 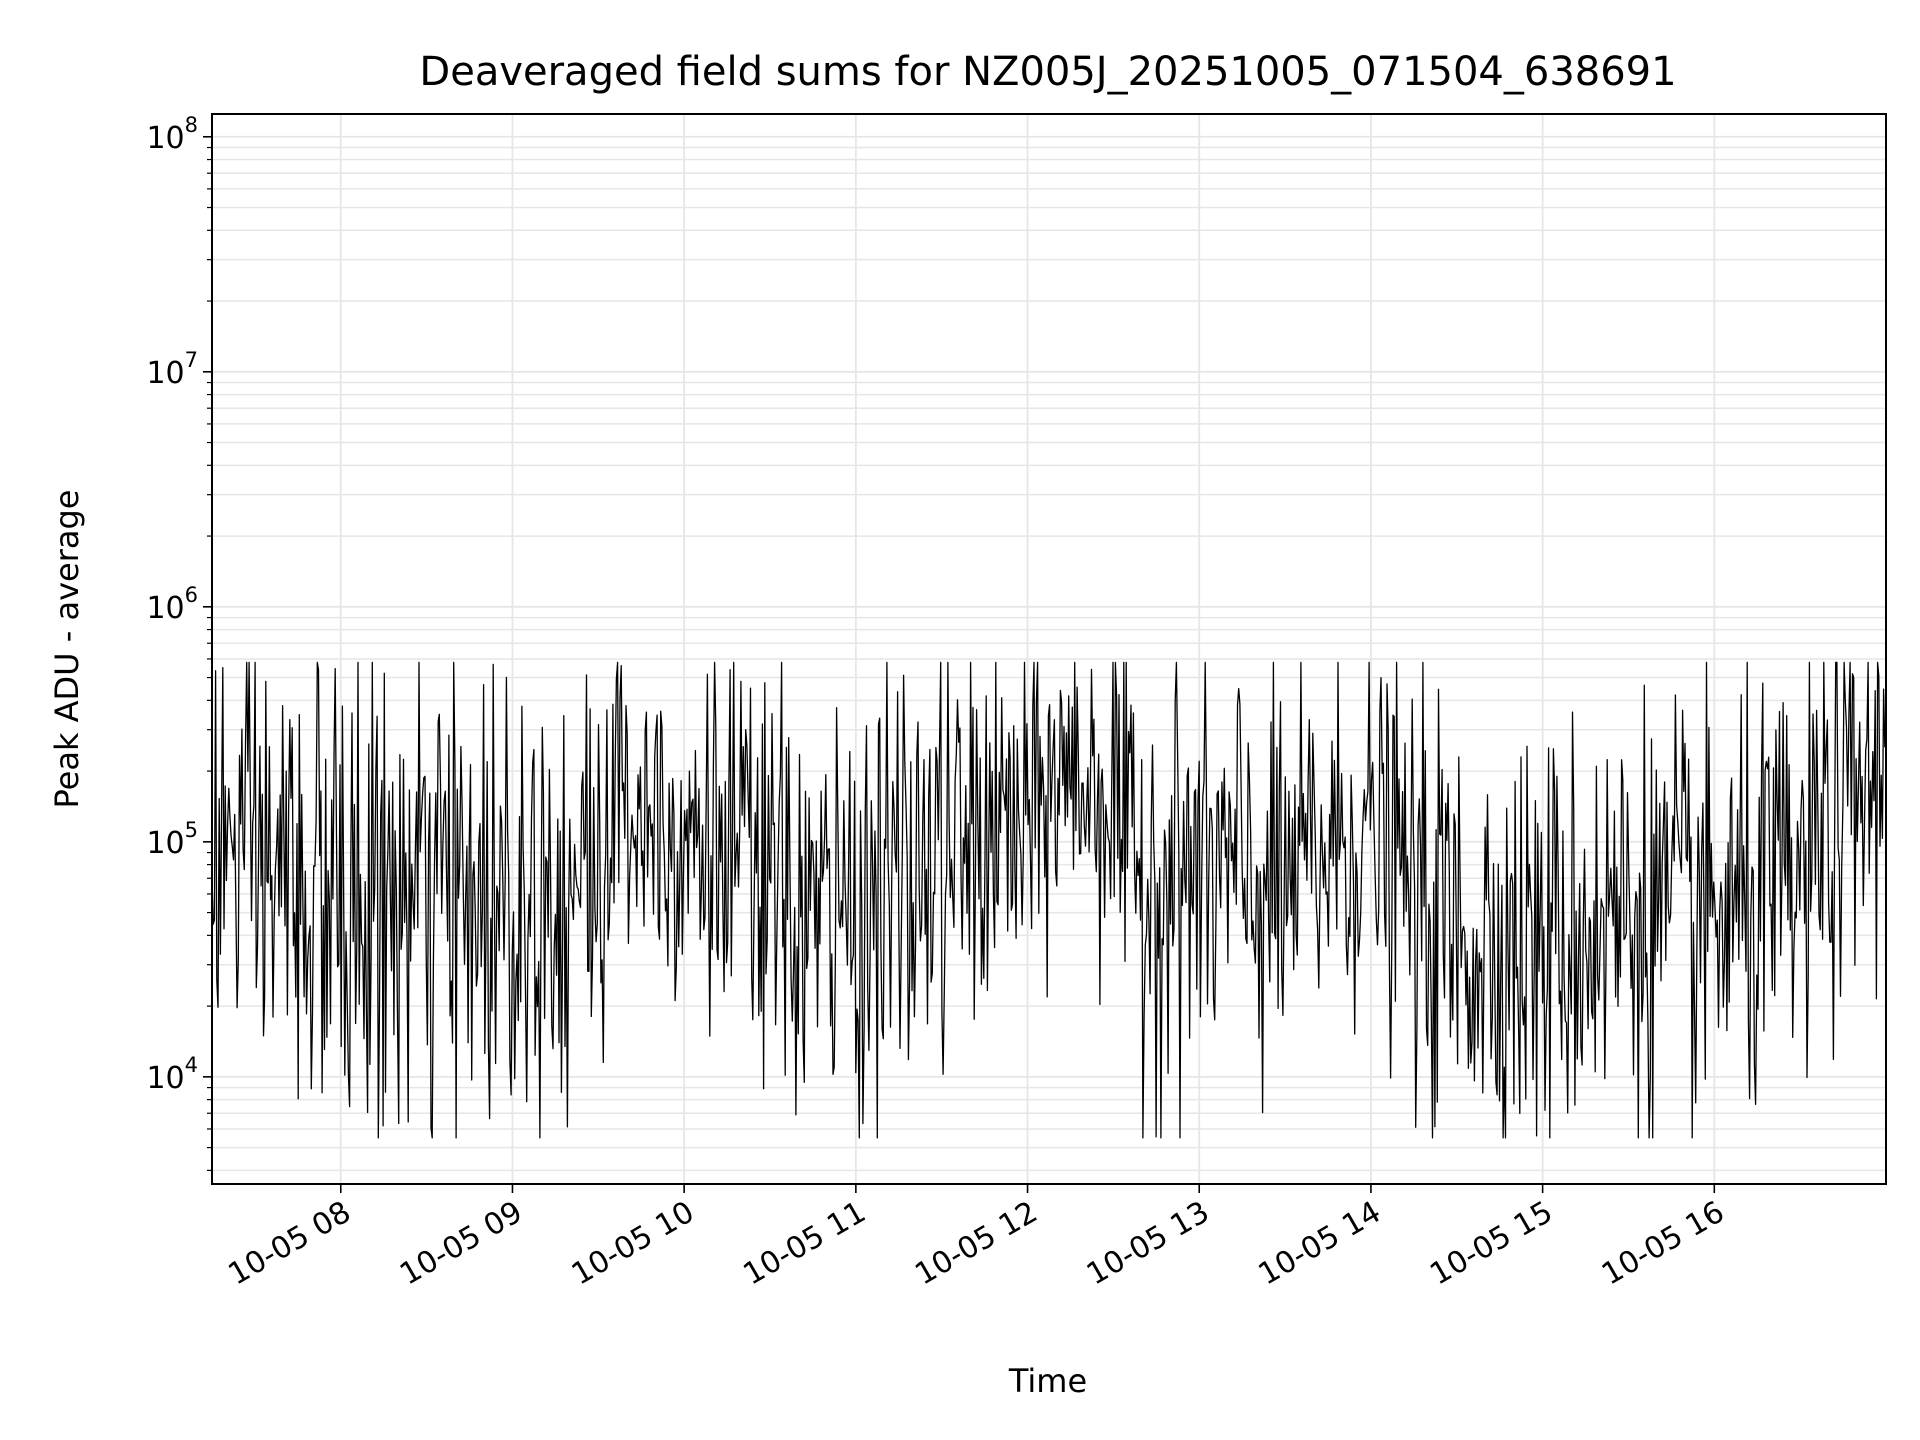 I want to click on y-tick-label: 10⁸, so click(x=172, y=134).